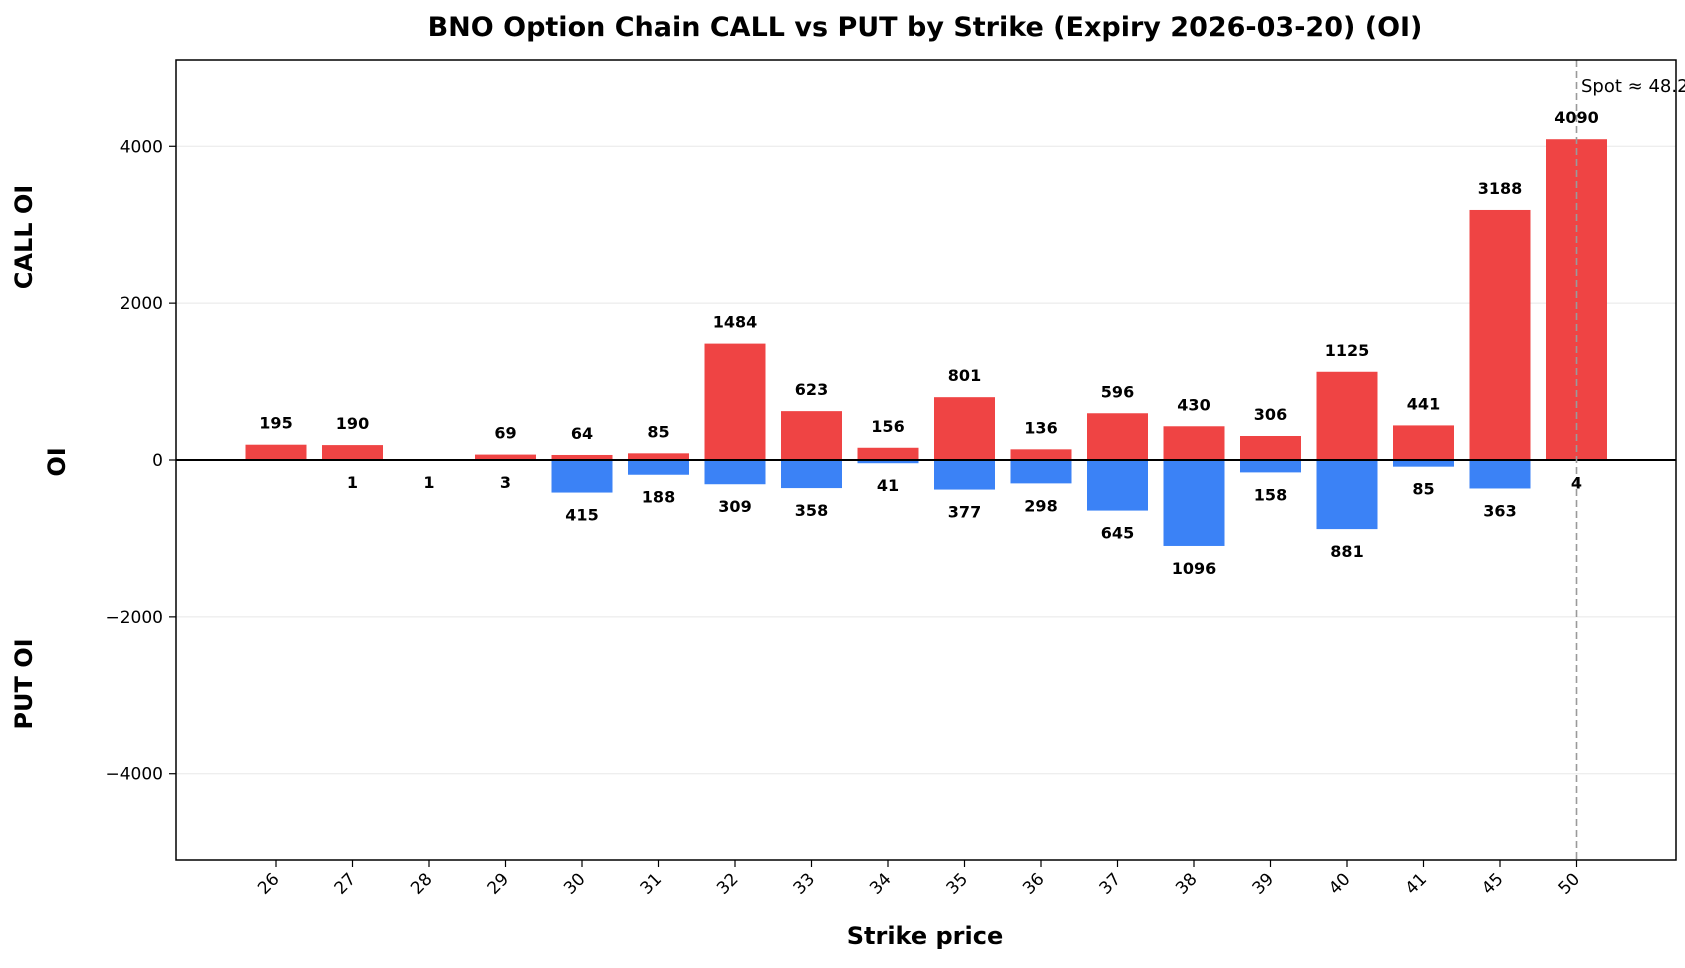 This screenshot has width=1685, height=968. What do you see at coordinates (1193, 404) in the screenshot?
I see `call-value-label: 430` at bounding box center [1193, 404].